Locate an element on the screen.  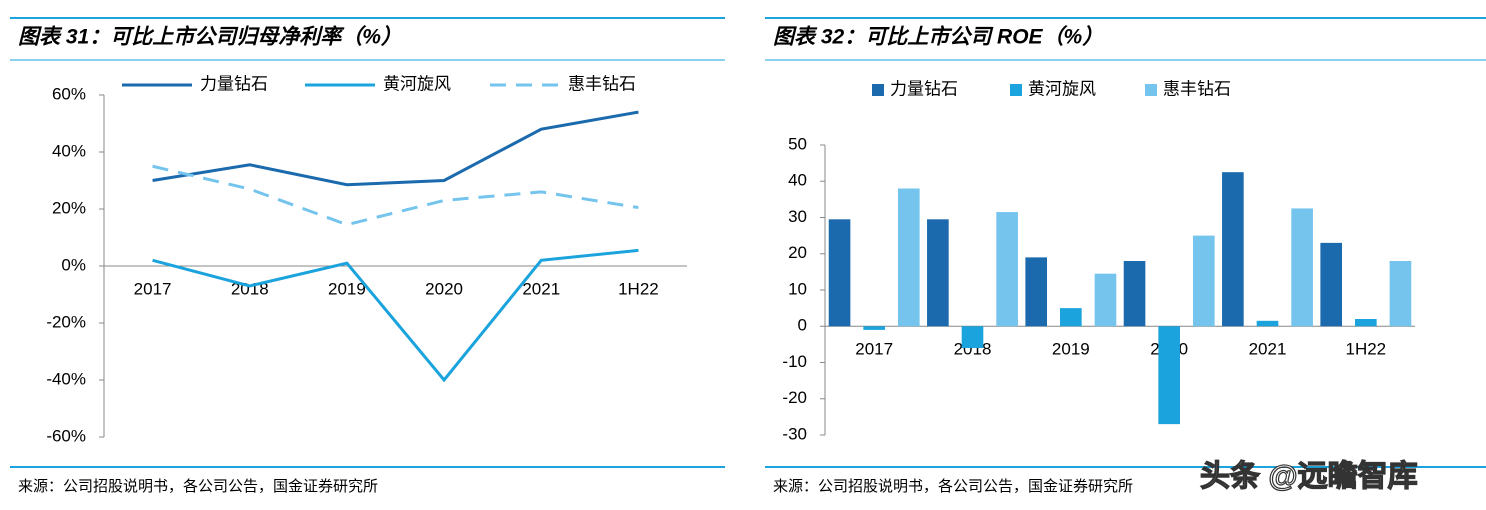
y-tick-label: -20 is located at coordinates (794, 397).